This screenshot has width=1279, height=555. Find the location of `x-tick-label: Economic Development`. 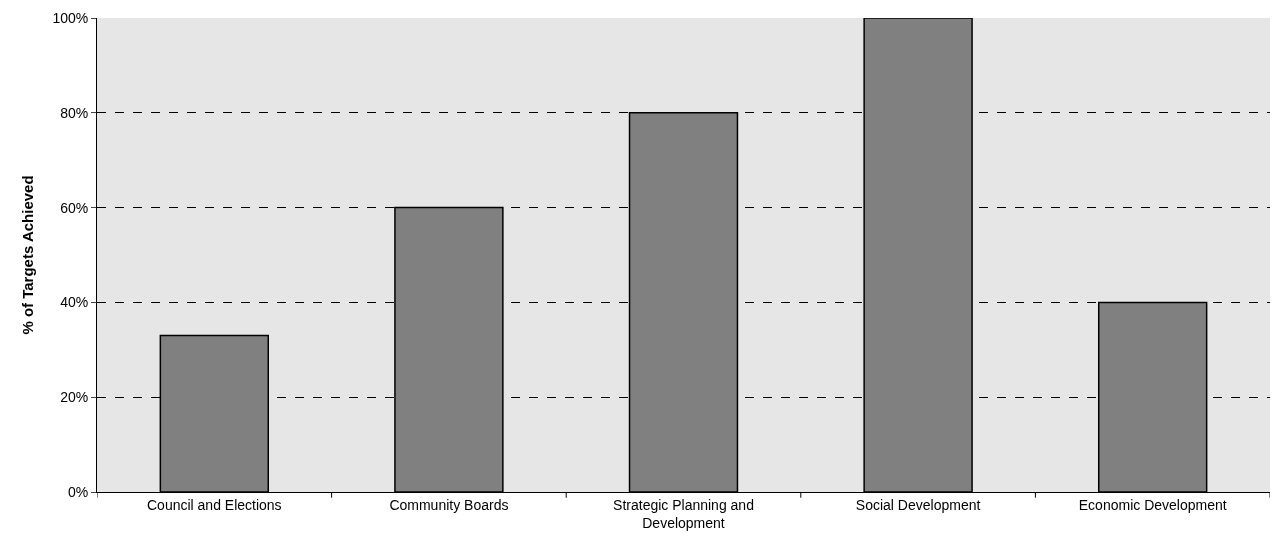

x-tick-label: Economic Development is located at coordinates (1152, 504).